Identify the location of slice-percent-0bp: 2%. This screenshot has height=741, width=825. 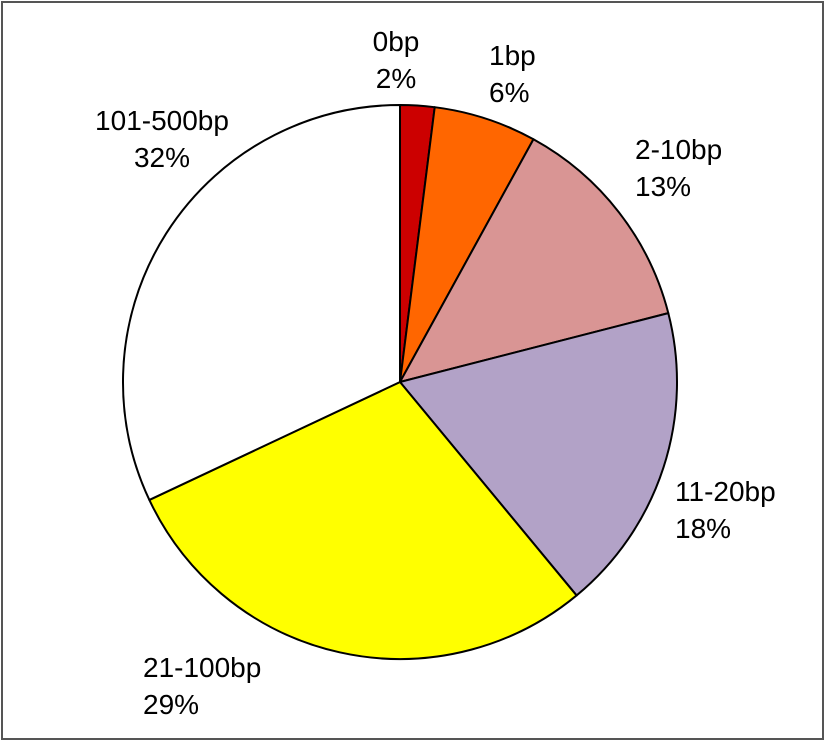
(396, 78).